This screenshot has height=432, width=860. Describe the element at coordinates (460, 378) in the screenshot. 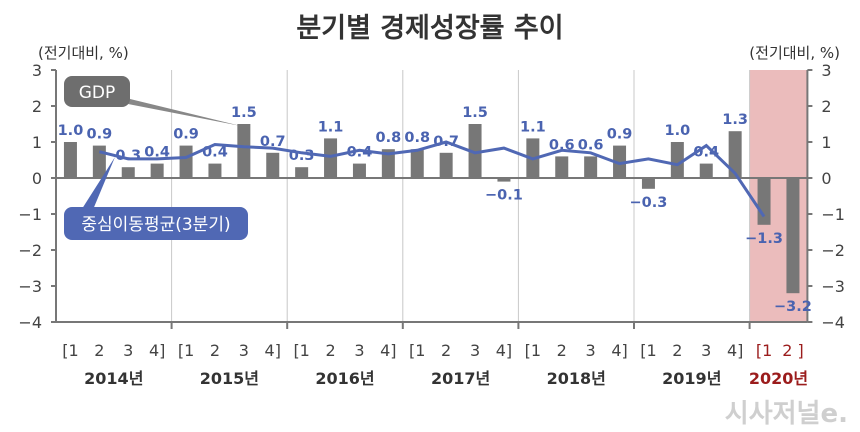

I see `year-label: 2017년` at that location.